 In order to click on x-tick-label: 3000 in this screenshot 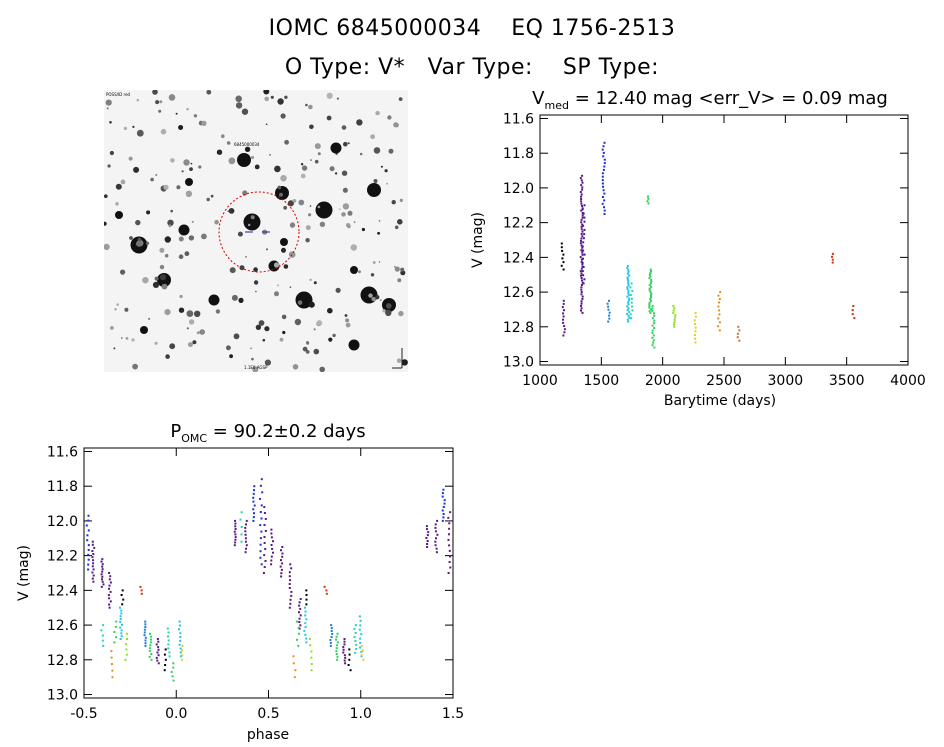, I will do `click(786, 381)`.